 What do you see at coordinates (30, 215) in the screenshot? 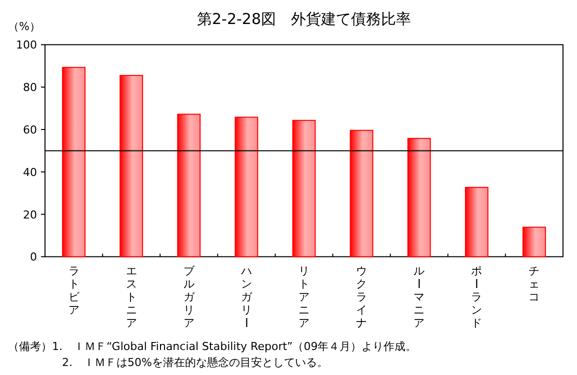
I see `y-tick-label: 20` at bounding box center [30, 215].